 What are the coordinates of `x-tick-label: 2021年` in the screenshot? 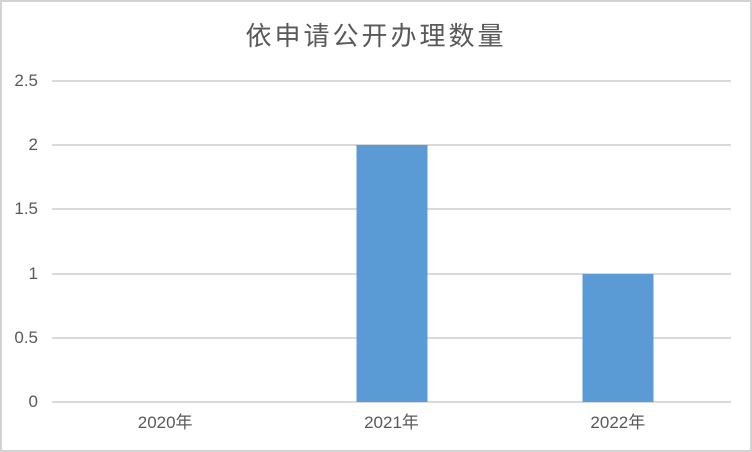 It's located at (391, 422).